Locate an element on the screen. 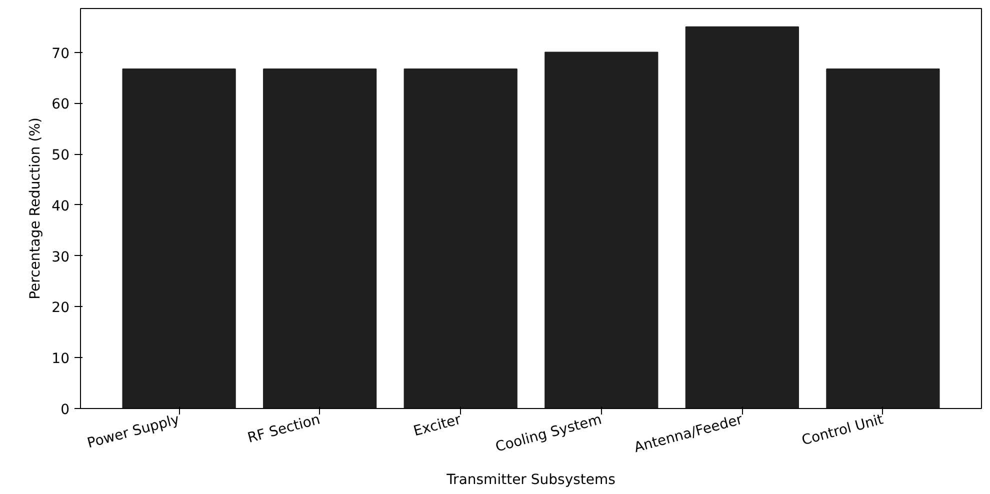 The image size is (990, 494). y-tick-label: 40 is located at coordinates (61, 206).